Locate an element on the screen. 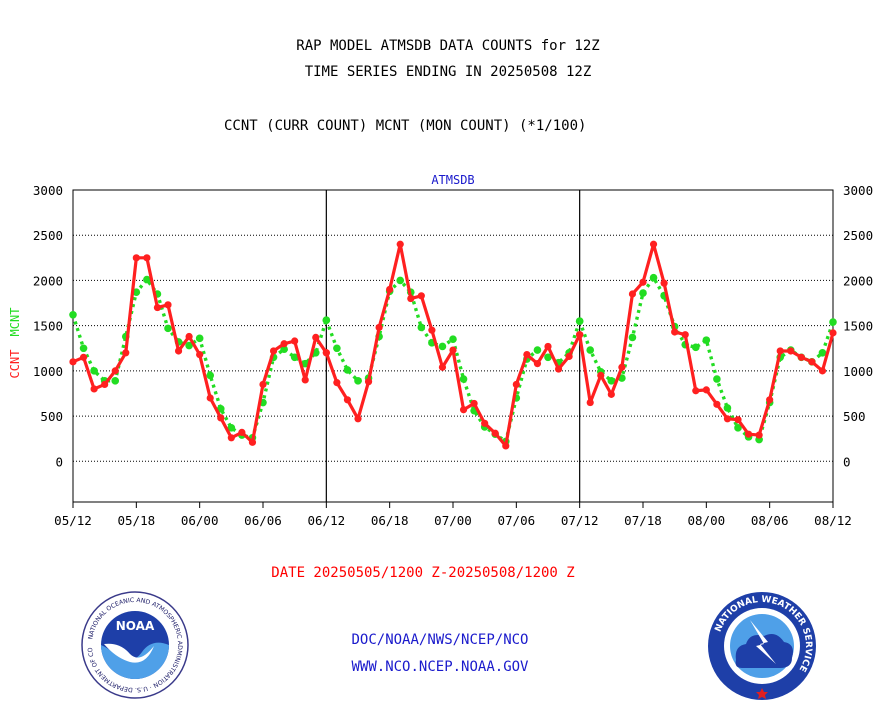 The width and height of the screenshot is (896, 716). title-line-1: RAP MODEL ATMSDB DATA COUNTS for 12Z is located at coordinates (448, 46).